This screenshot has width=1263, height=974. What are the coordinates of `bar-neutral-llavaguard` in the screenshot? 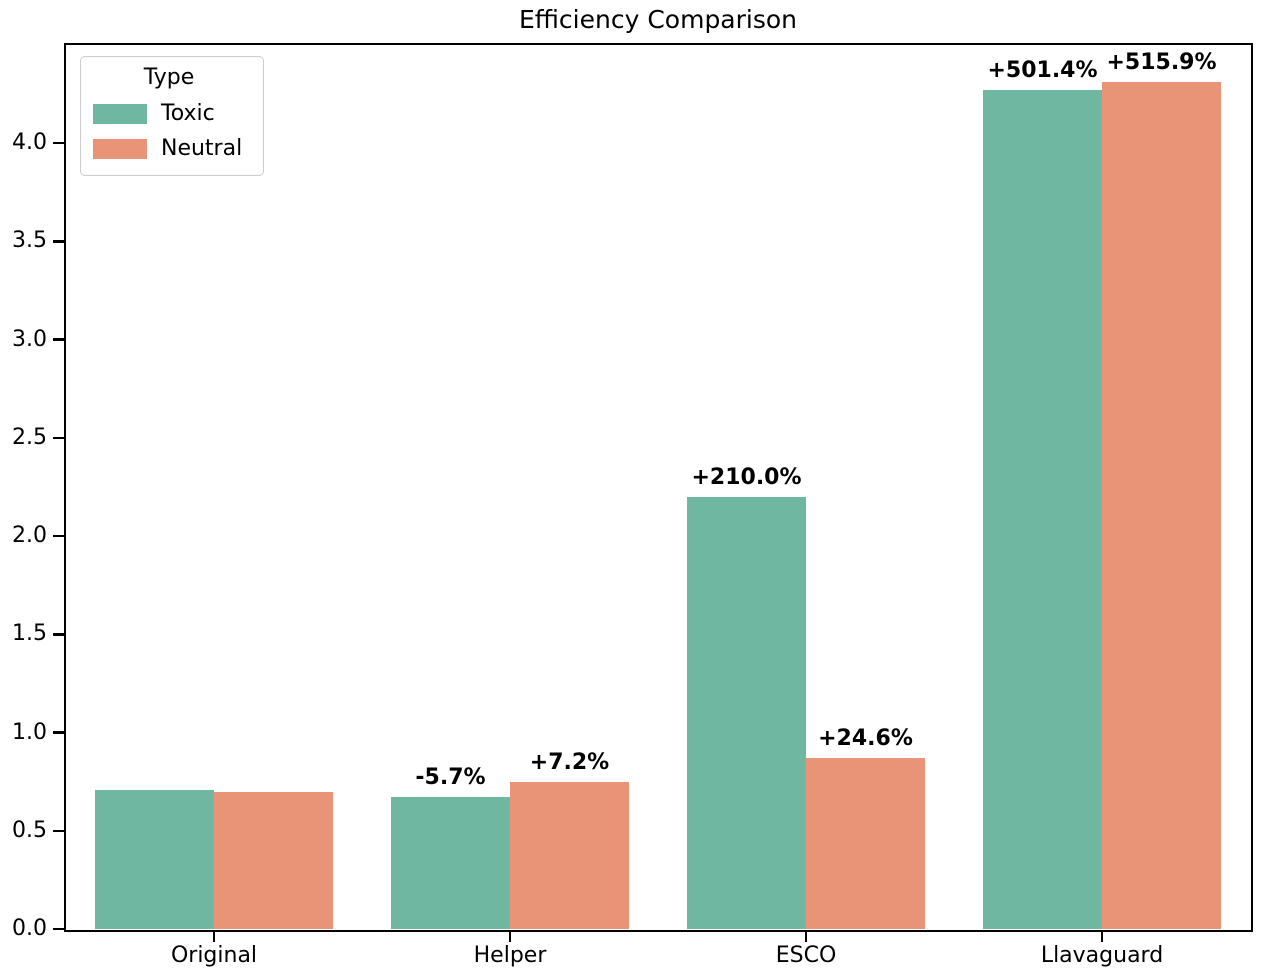 It's located at (1161, 505).